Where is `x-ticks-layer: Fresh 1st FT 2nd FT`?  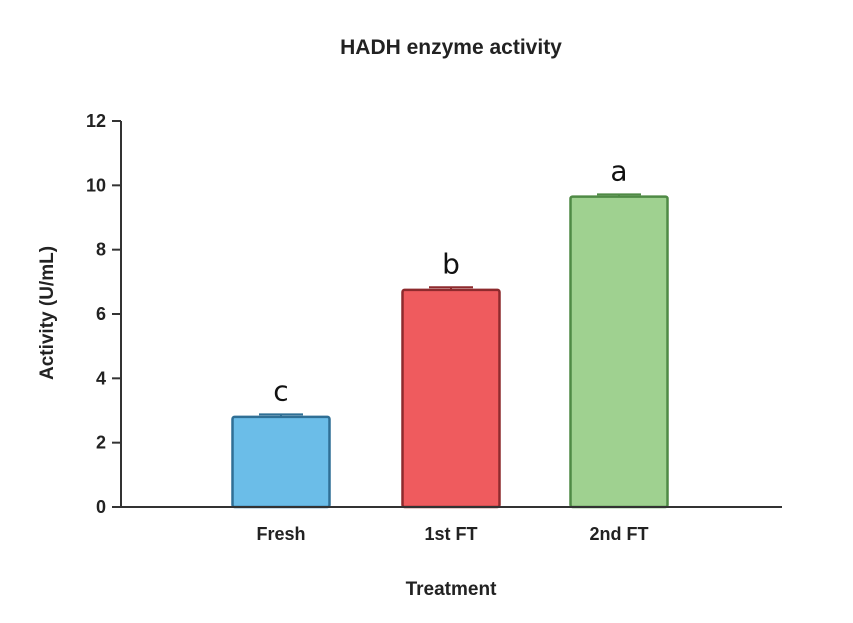 x-ticks-layer: Fresh 1st FT 2nd FT is located at coordinates (452, 534).